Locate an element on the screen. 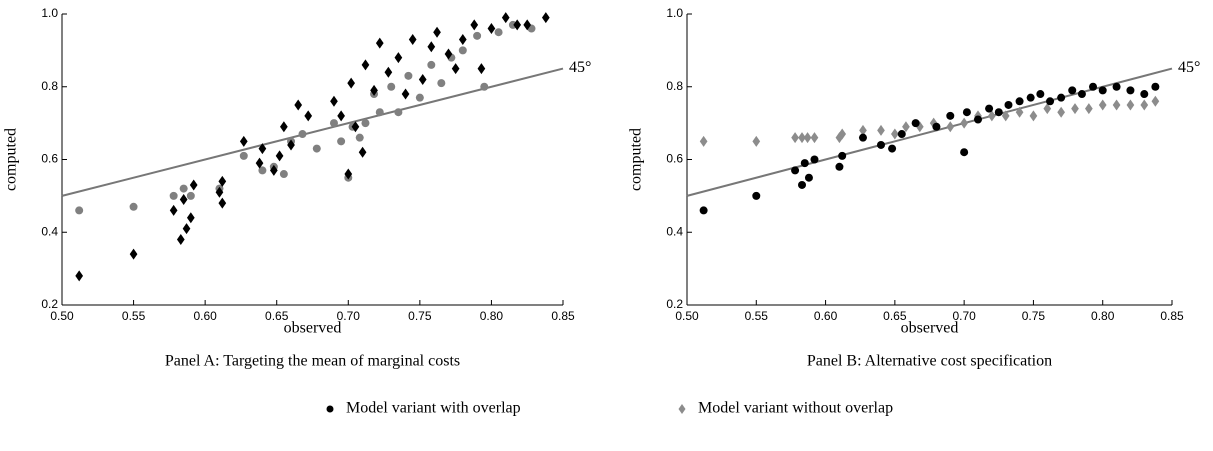  y-tick-label: 1.0 is located at coordinates (674, 13).